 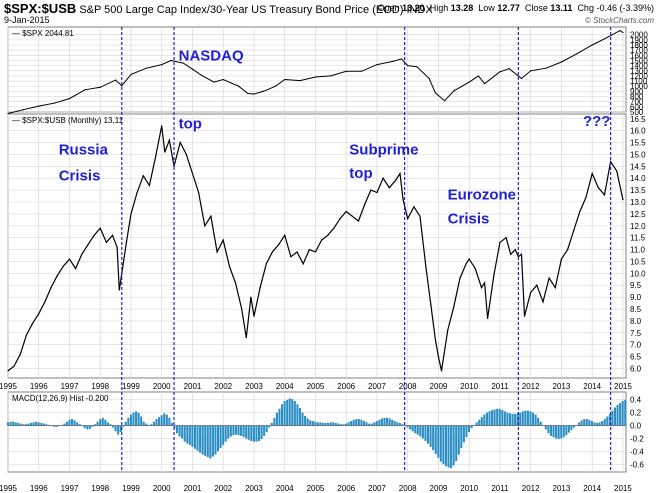 I want to click on annotation-label: Crisis, so click(x=80, y=176).